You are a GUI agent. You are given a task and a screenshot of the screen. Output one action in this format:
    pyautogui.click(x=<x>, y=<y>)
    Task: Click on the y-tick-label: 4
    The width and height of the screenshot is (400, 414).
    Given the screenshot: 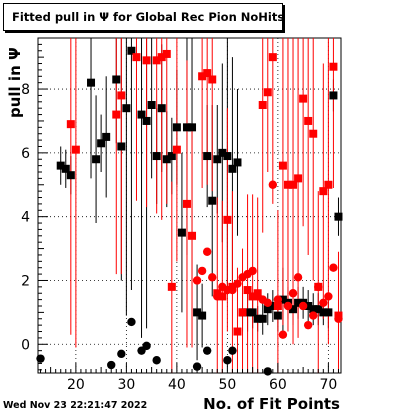 What is the action you would take?
    pyautogui.click(x=25, y=218)
    